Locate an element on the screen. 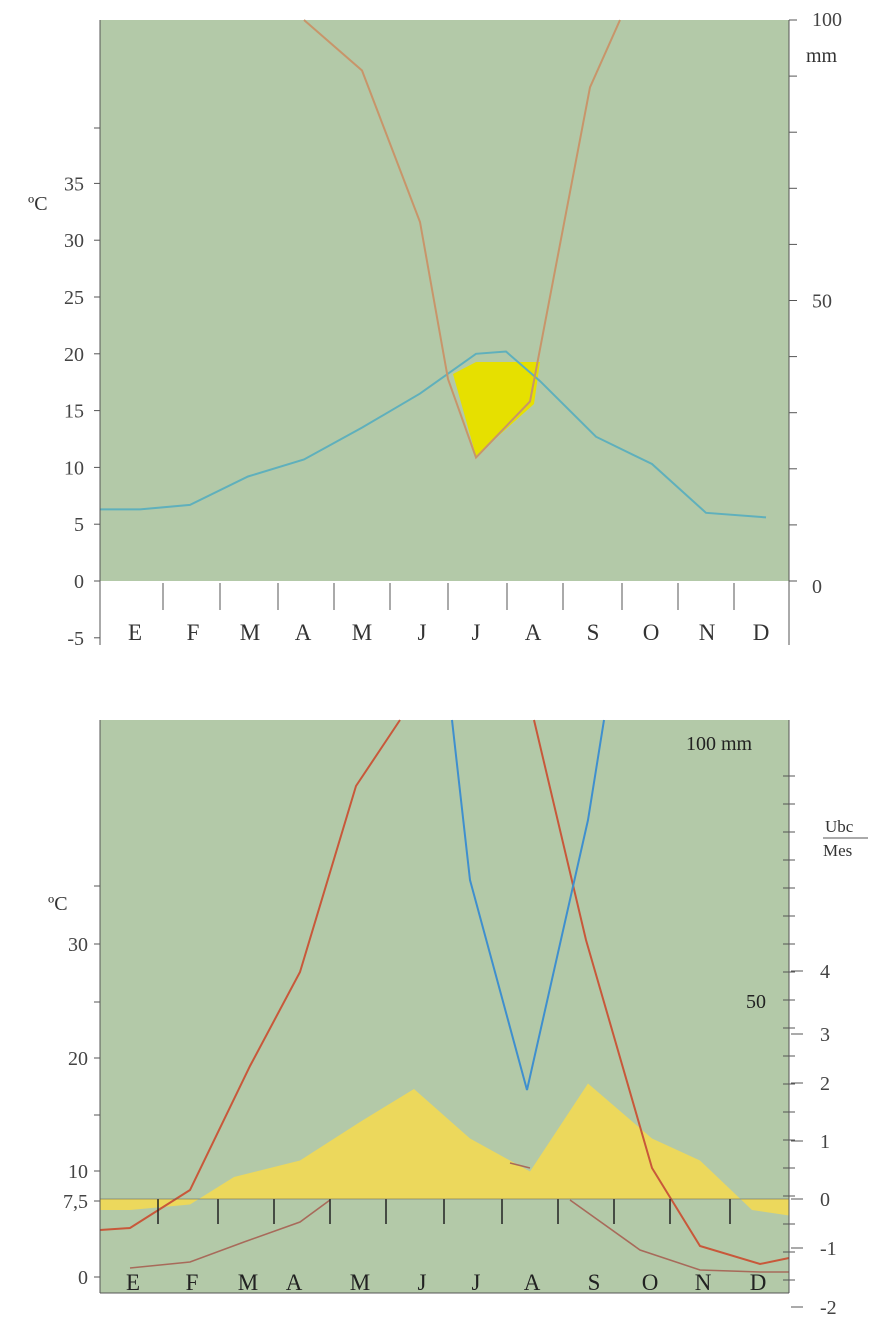 The image size is (871, 1321). top-month-label: E is located at coordinates (135, 632).